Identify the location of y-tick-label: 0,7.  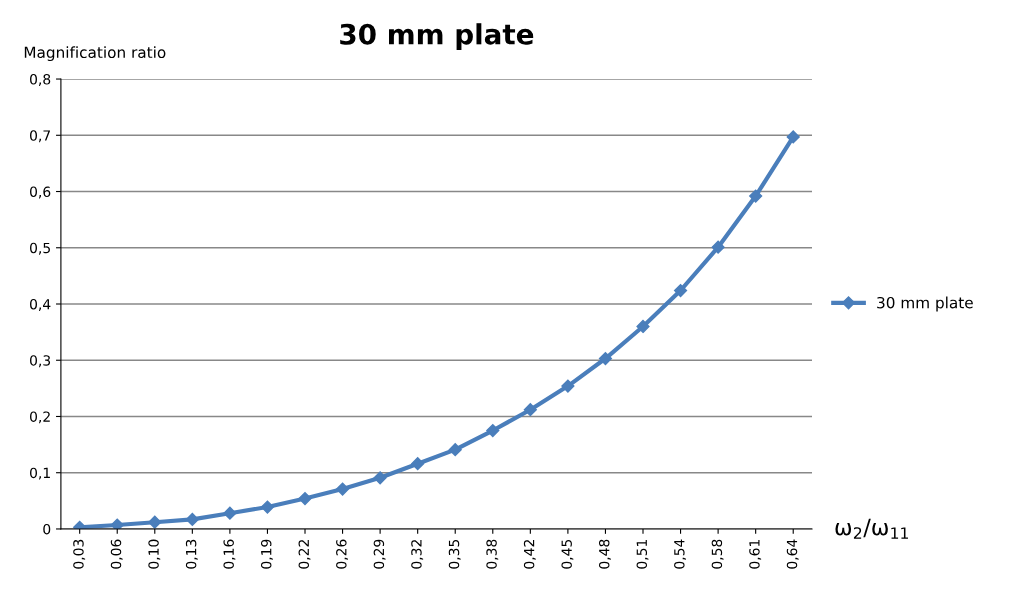
(40, 136).